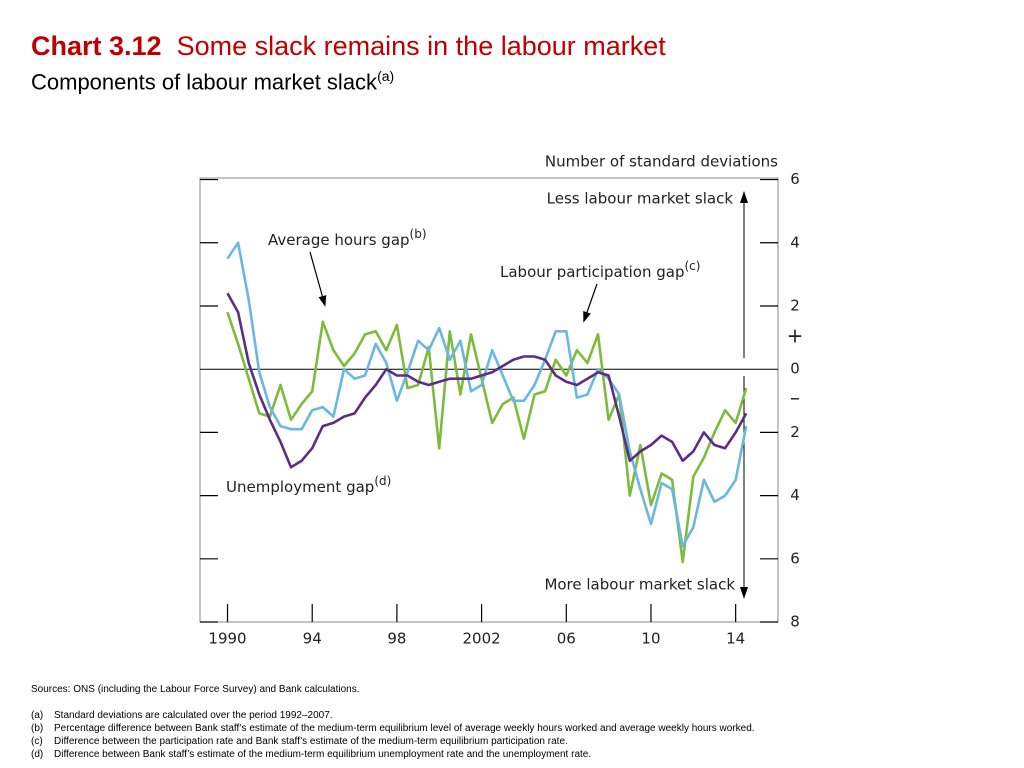 This screenshot has height=768, width=1024. I want to click on upper-annotation: Less labour market slack, so click(640, 199).